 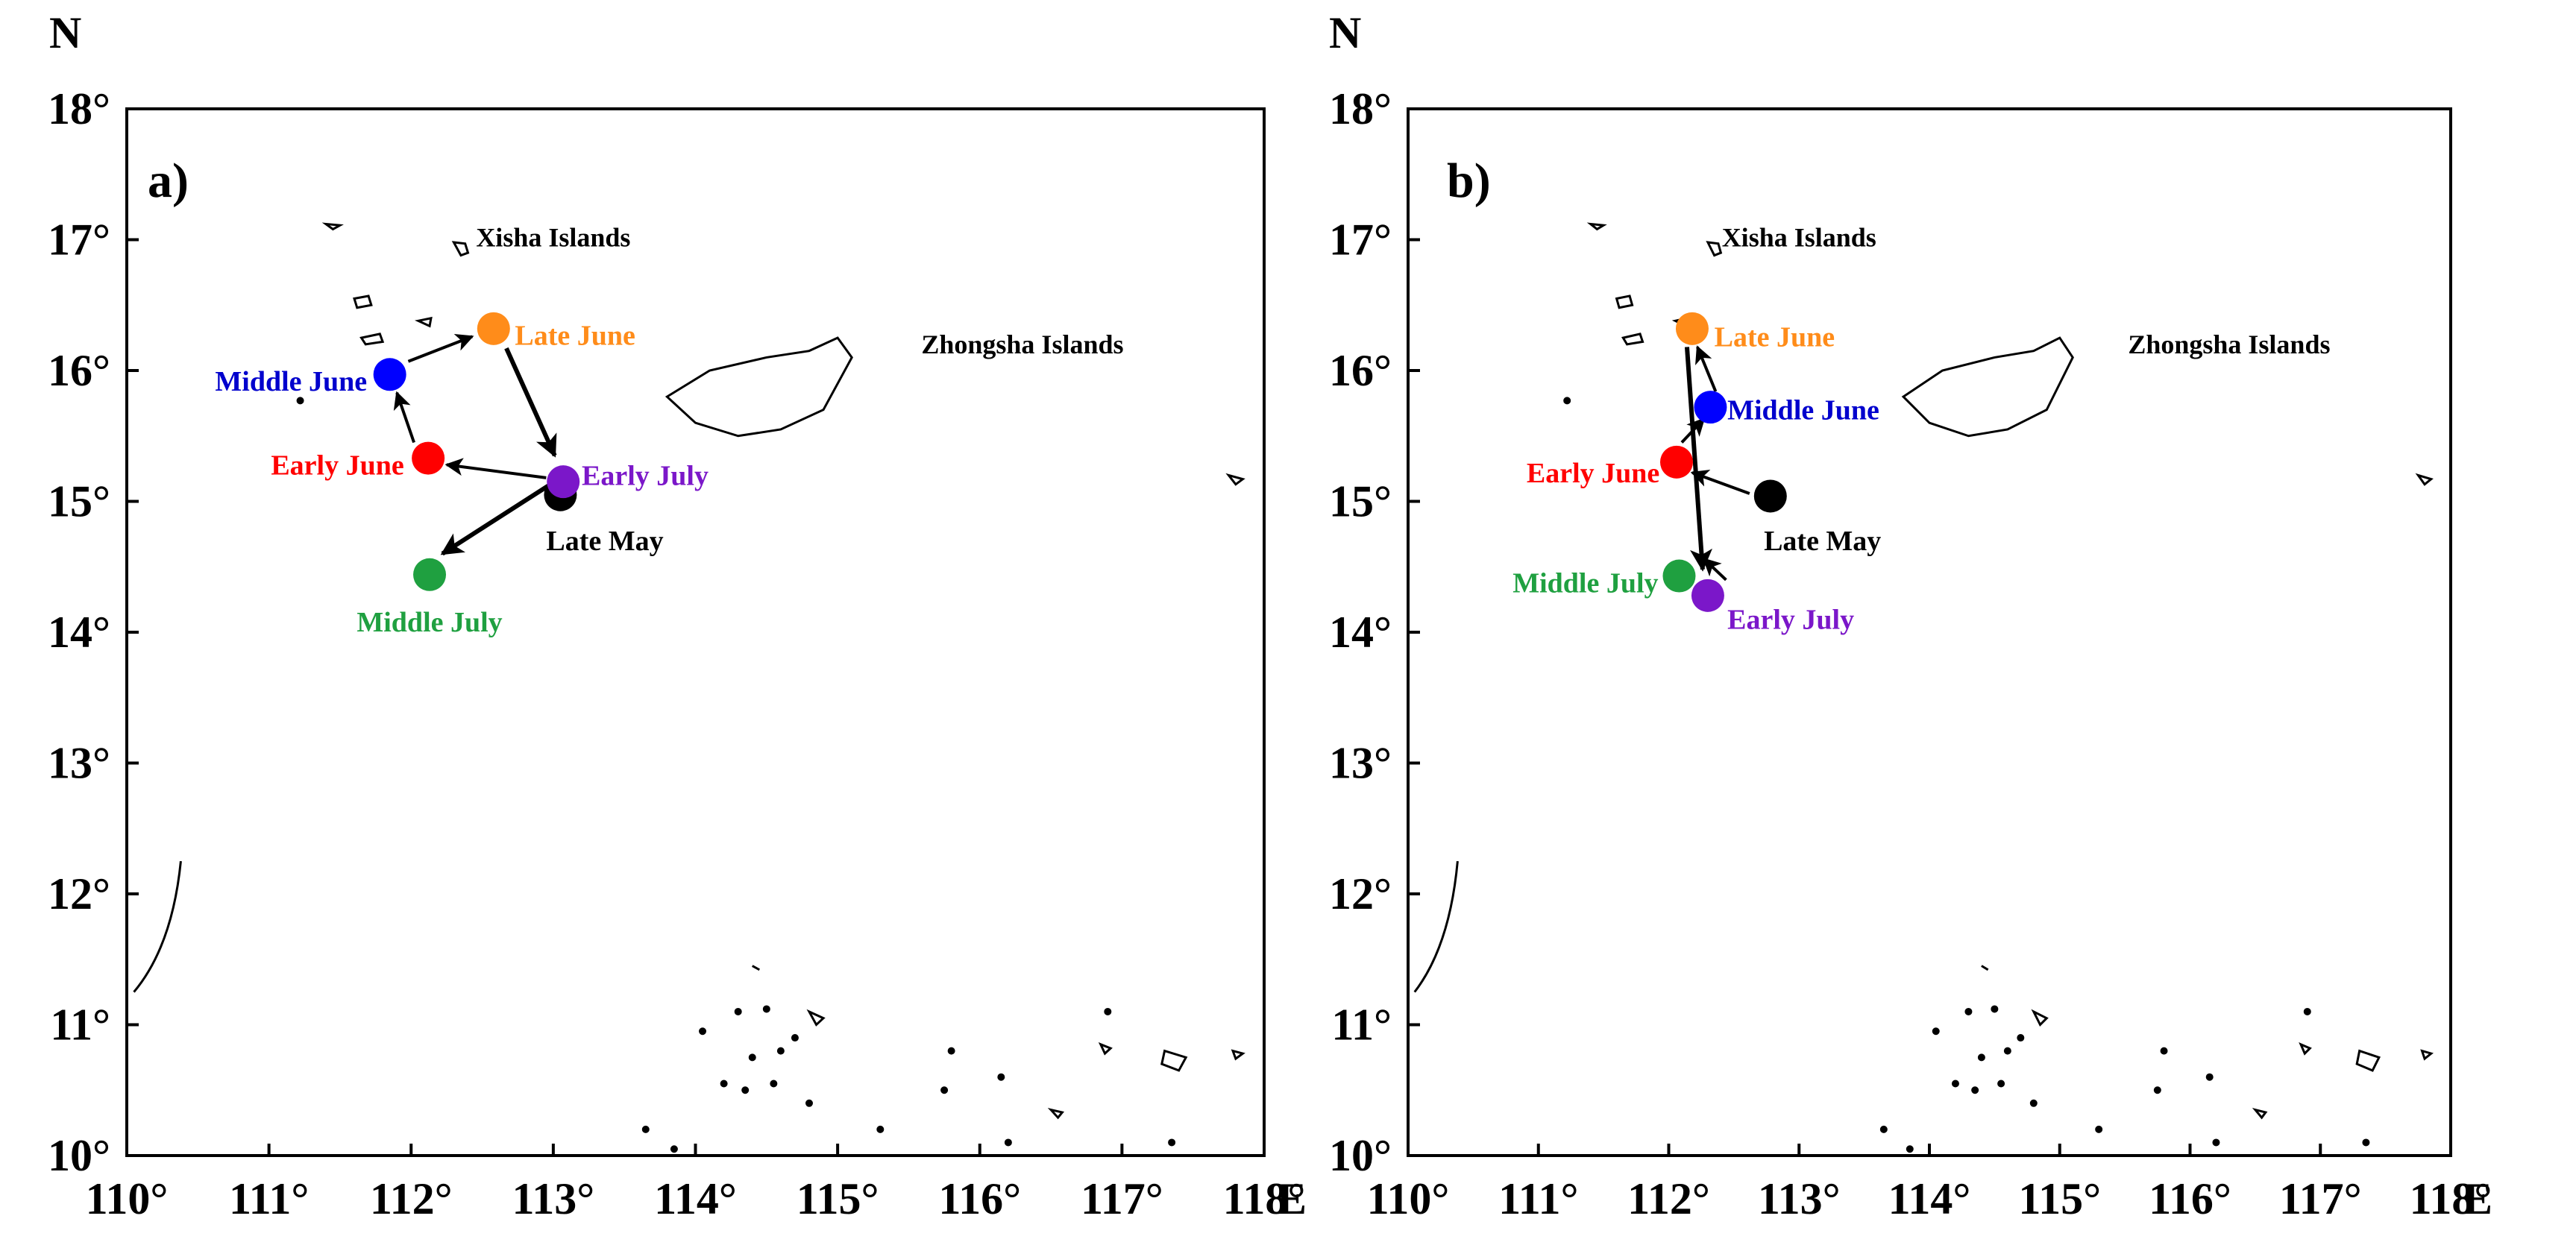 I want to click on panel-label: a), so click(x=169, y=181).